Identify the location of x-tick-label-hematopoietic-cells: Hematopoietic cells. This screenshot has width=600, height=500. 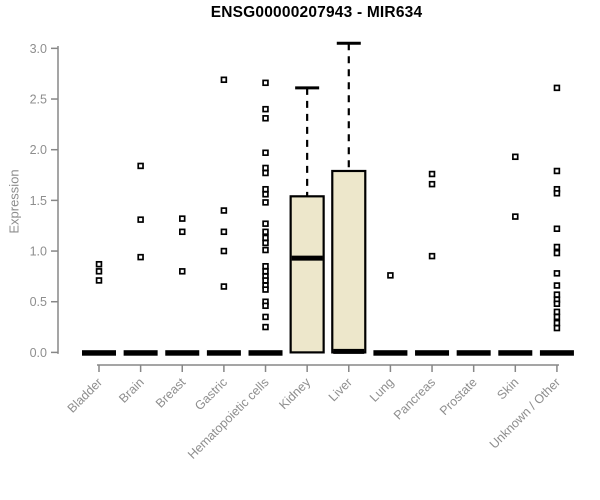
(228, 418).